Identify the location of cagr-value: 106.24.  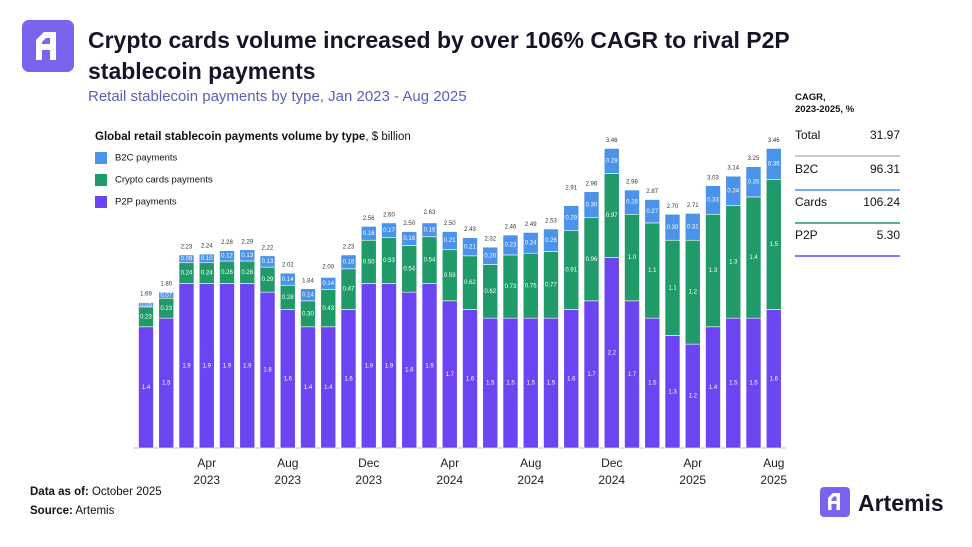
(881, 202).